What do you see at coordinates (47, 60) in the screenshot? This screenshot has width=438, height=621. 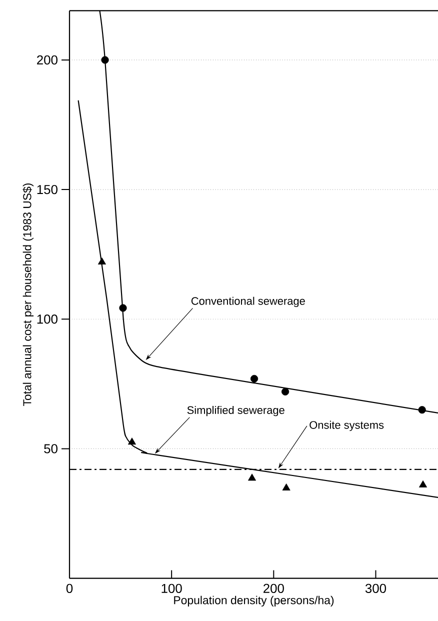 I see `y-tick-label: 200` at bounding box center [47, 60].